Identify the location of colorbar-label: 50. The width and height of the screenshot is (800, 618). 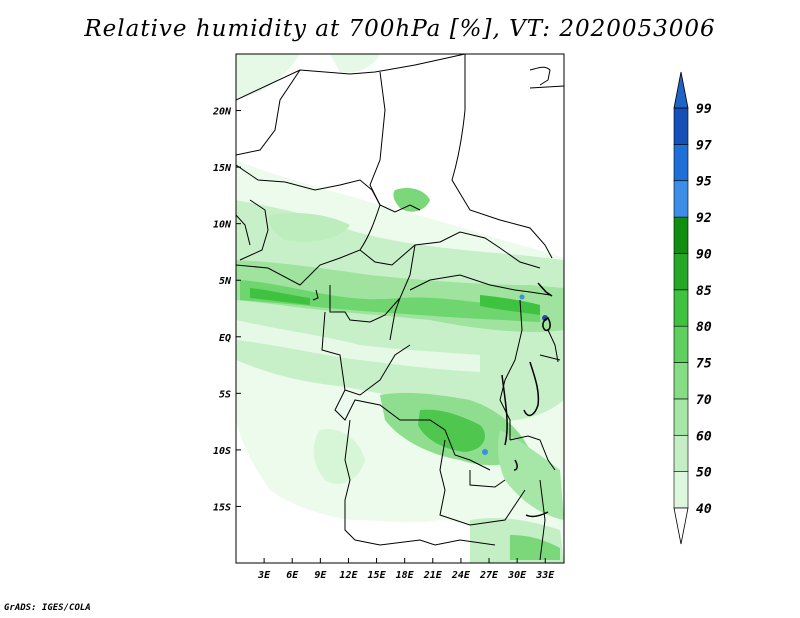
(704, 473).